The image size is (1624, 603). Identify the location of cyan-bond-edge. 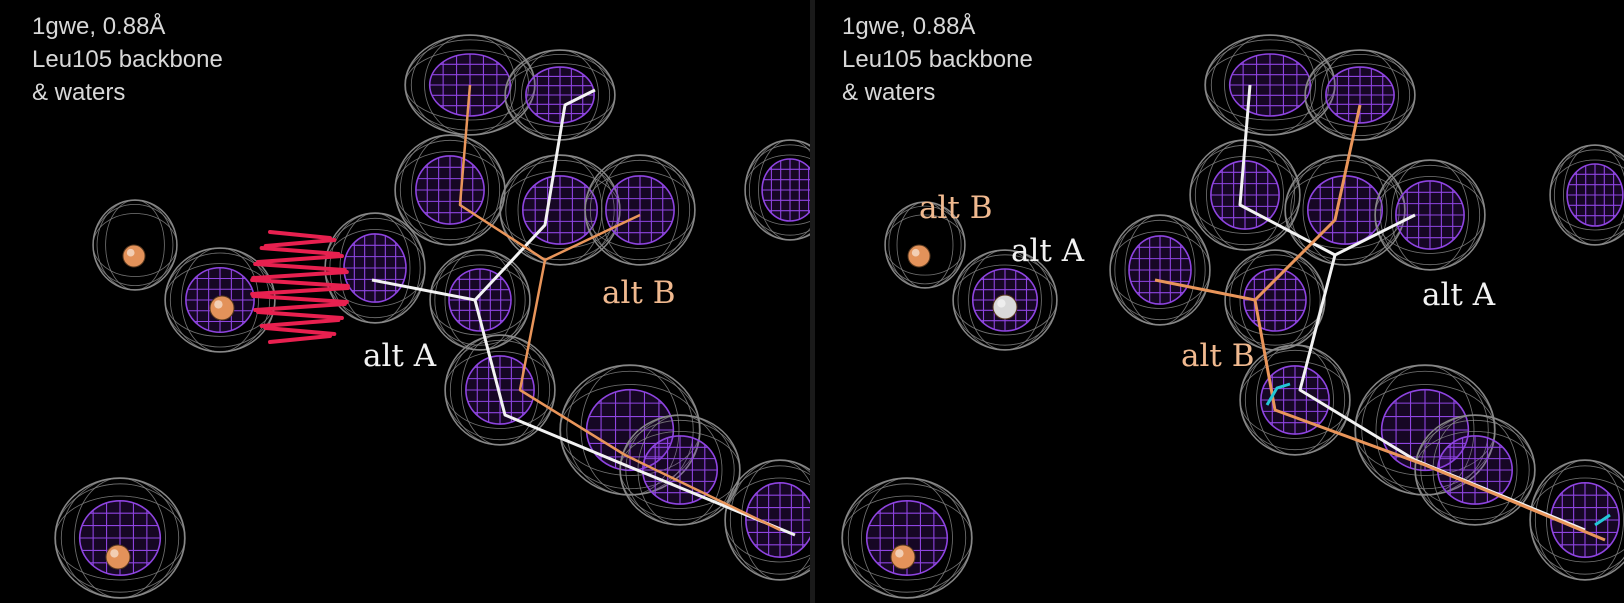
(1602, 520).